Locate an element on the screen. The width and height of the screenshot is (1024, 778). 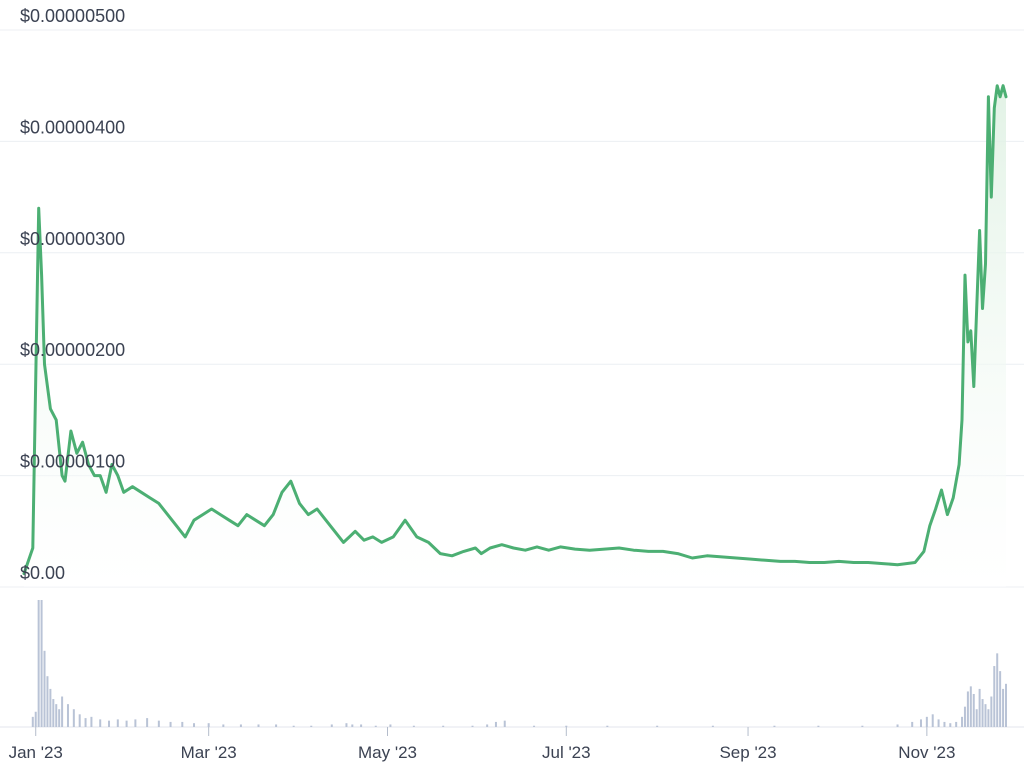
y-tick-label: $0.00000100 is located at coordinates (72, 462).